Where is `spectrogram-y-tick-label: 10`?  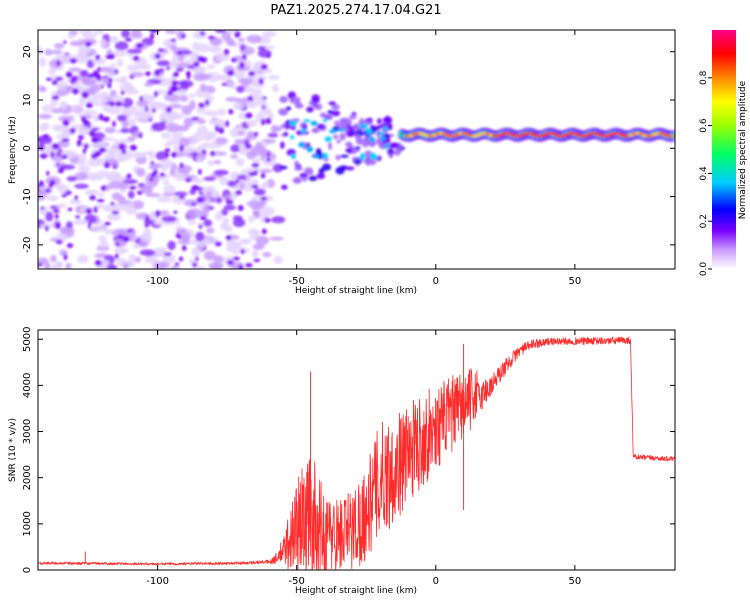 spectrogram-y-tick-label: 10 is located at coordinates (27, 100).